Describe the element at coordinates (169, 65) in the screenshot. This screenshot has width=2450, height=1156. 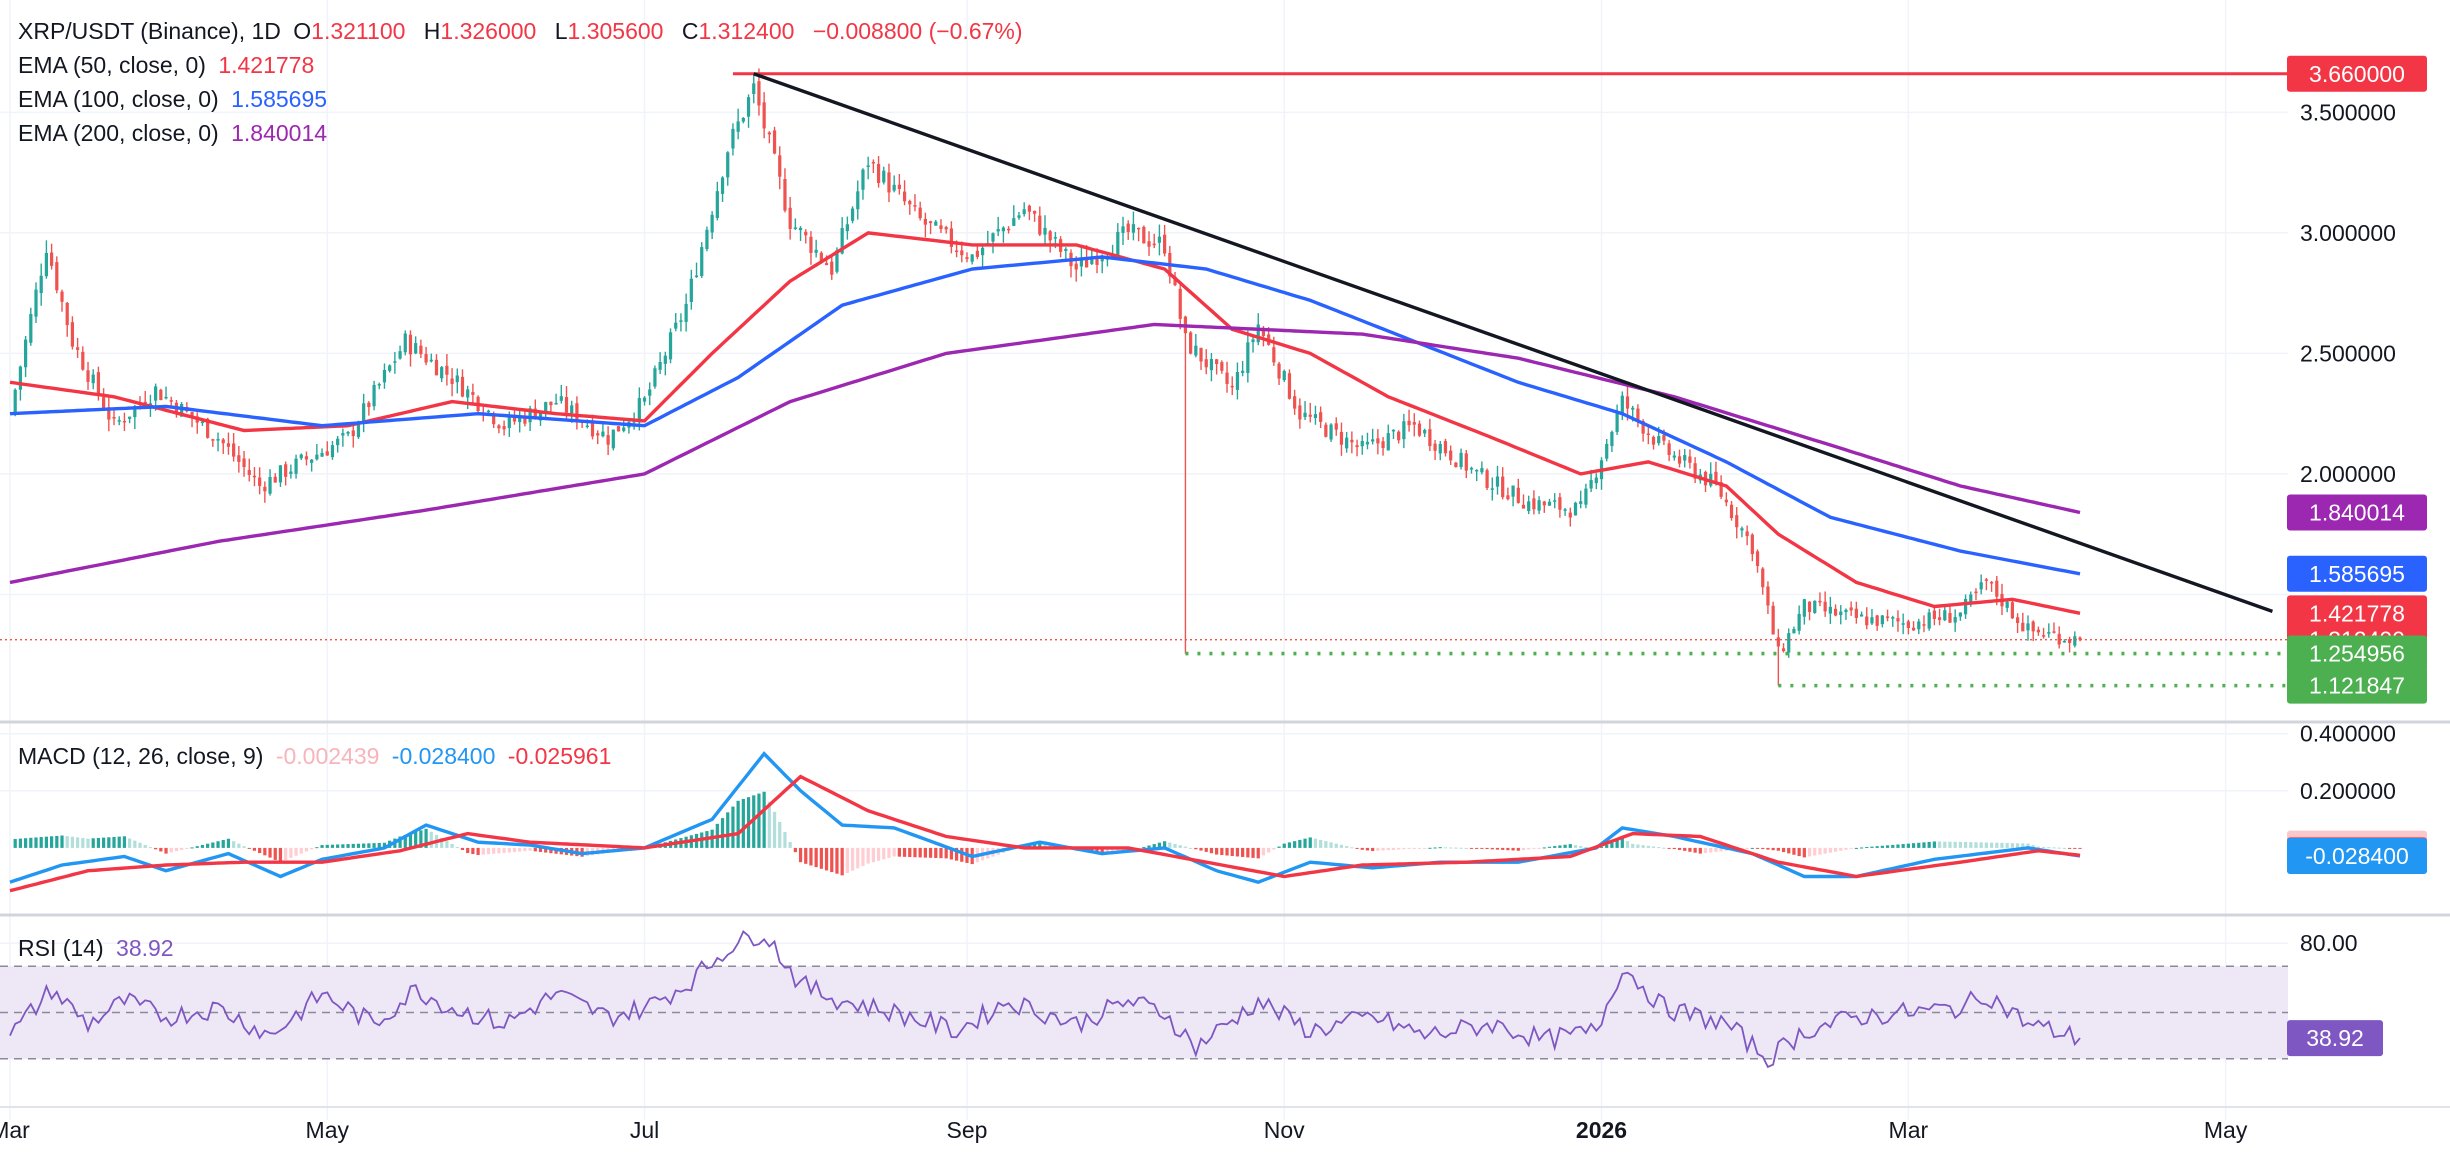
I see `ema50-legend: EMA (50, close, 0) 1.421778` at that location.